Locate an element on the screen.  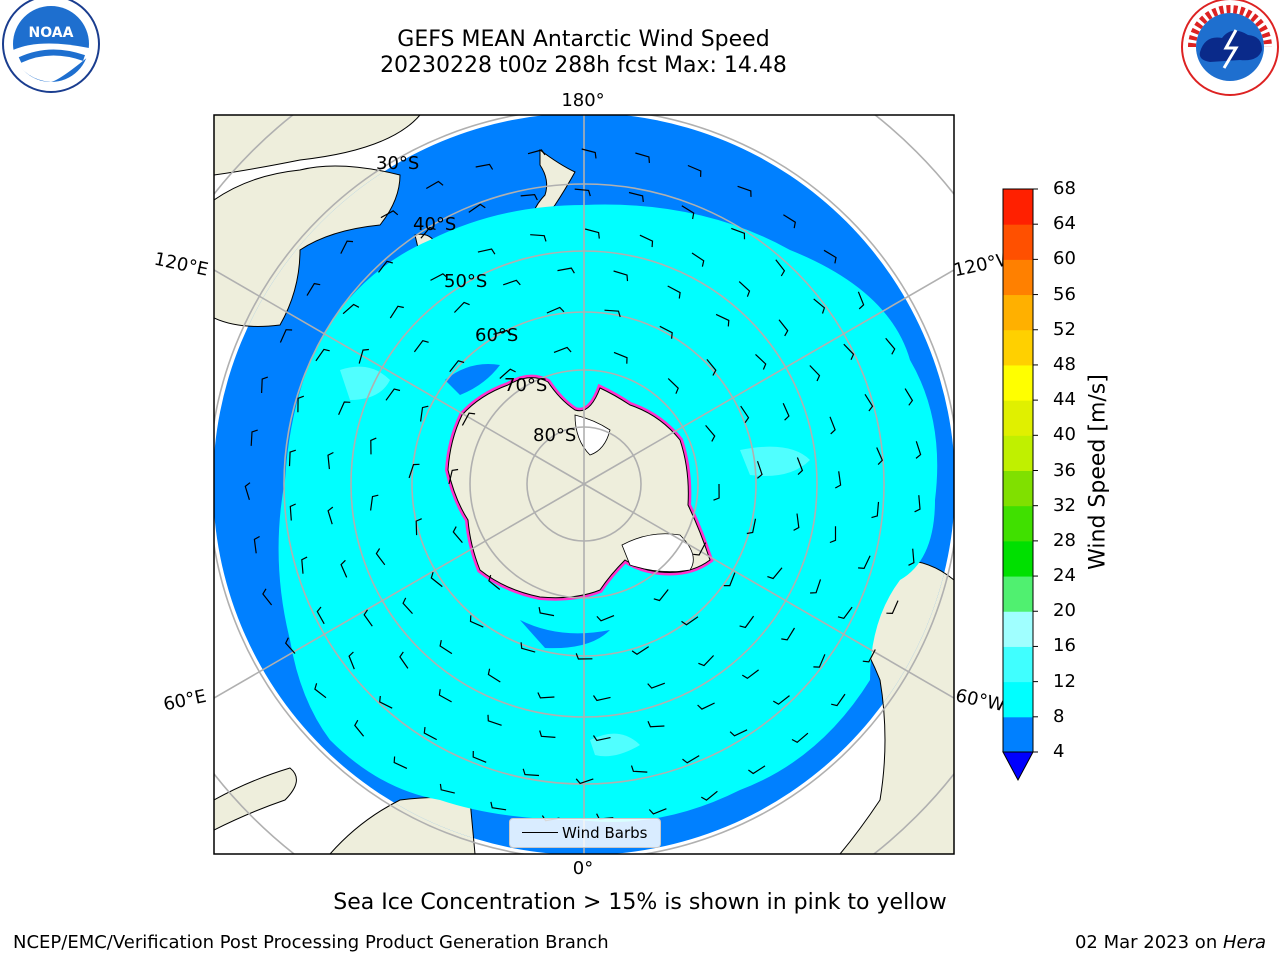
colorbar-tick-label: 48 is located at coordinates (1064, 364).